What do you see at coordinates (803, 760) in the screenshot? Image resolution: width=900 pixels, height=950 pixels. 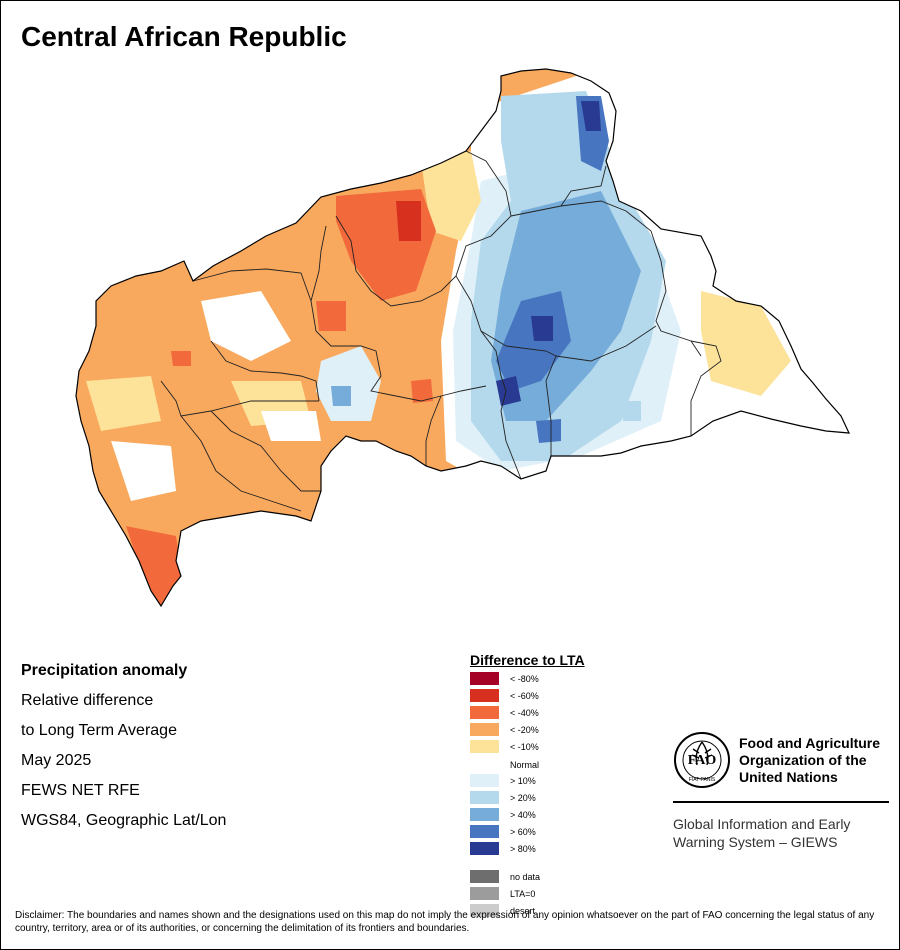 I see `fao-name-line2: Organization of the` at bounding box center [803, 760].